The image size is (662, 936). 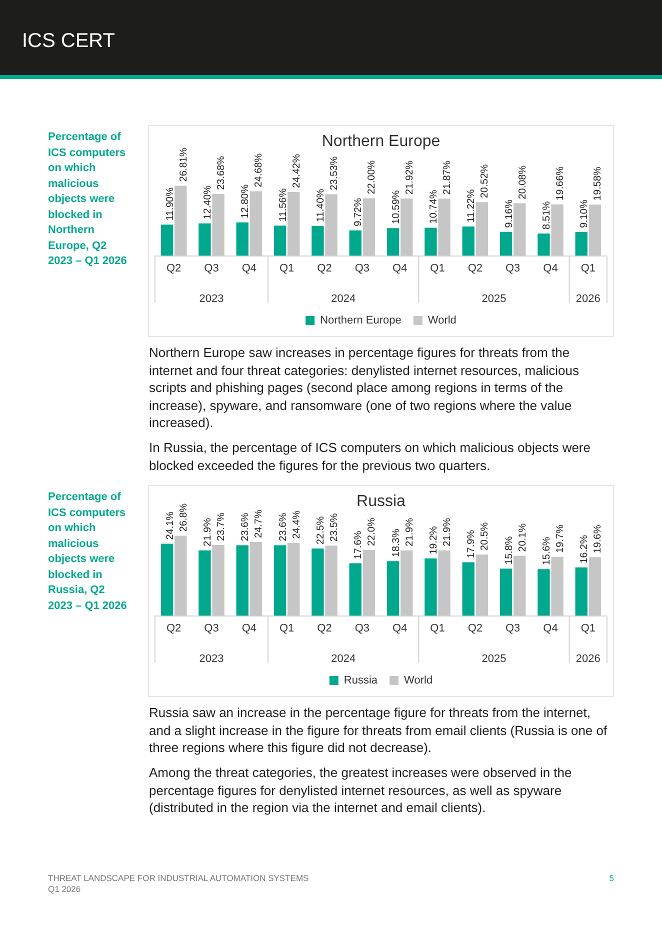 What do you see at coordinates (343, 659) in the screenshot?
I see `text: 2024` at bounding box center [343, 659].